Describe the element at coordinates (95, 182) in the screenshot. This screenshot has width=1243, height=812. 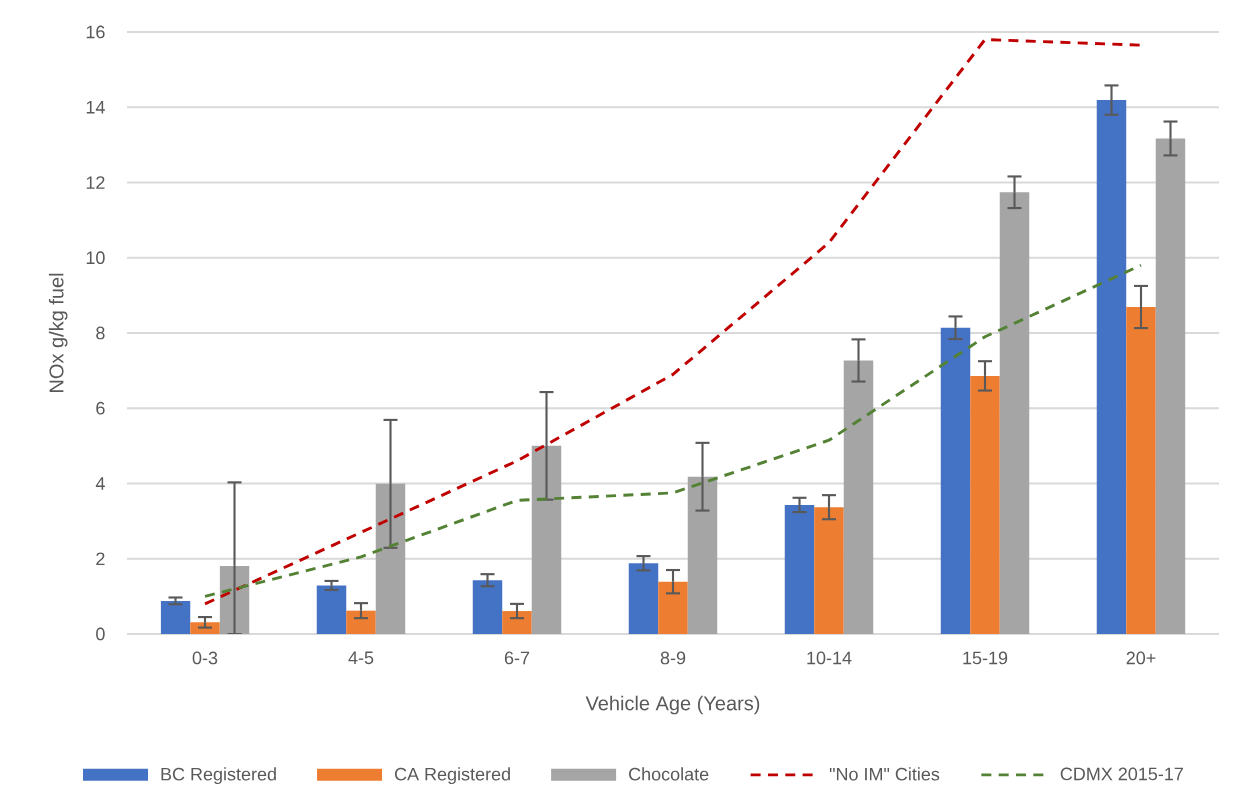
I see `y-tick-label: 12` at that location.